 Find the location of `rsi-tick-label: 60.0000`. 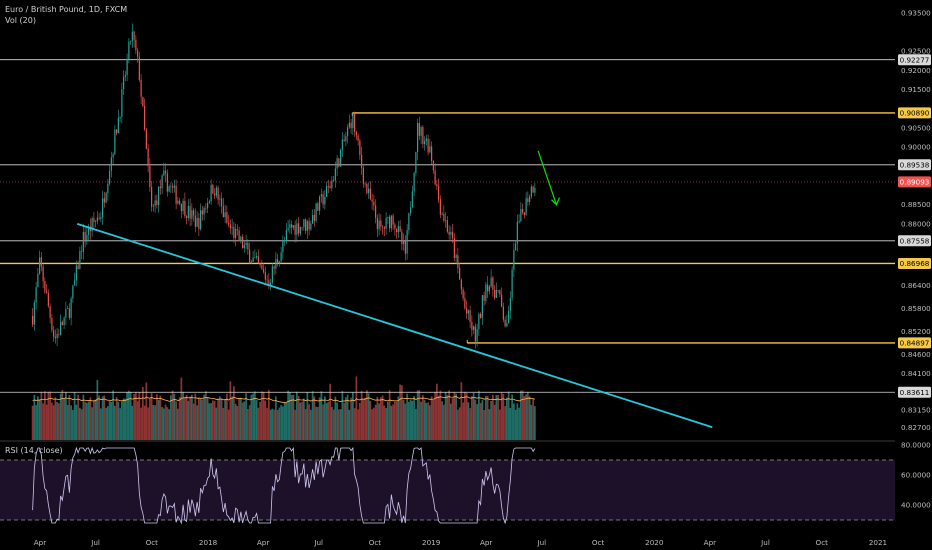

rsi-tick-label: 60.0000 is located at coordinates (916, 475).